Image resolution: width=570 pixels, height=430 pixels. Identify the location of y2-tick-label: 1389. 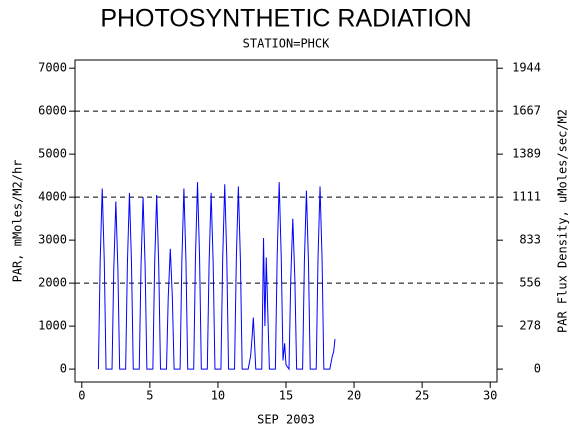
(526, 154).